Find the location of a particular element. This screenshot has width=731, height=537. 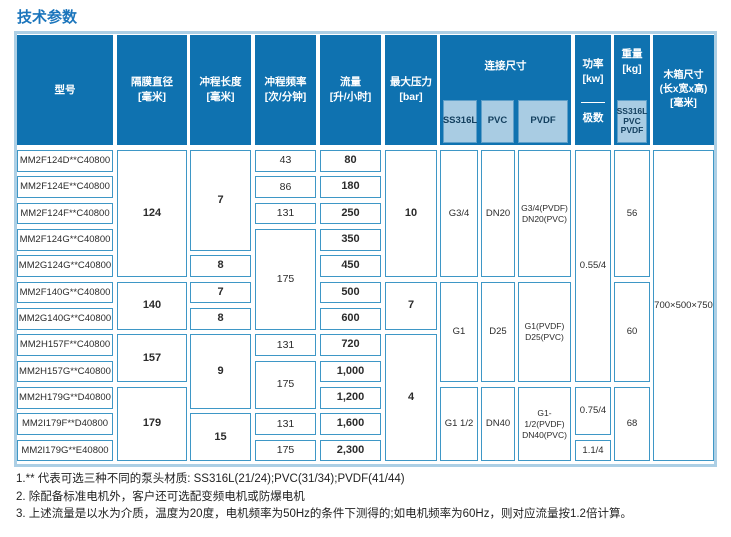

weight-label: 重量 [kg] is located at coordinates (632, 61).